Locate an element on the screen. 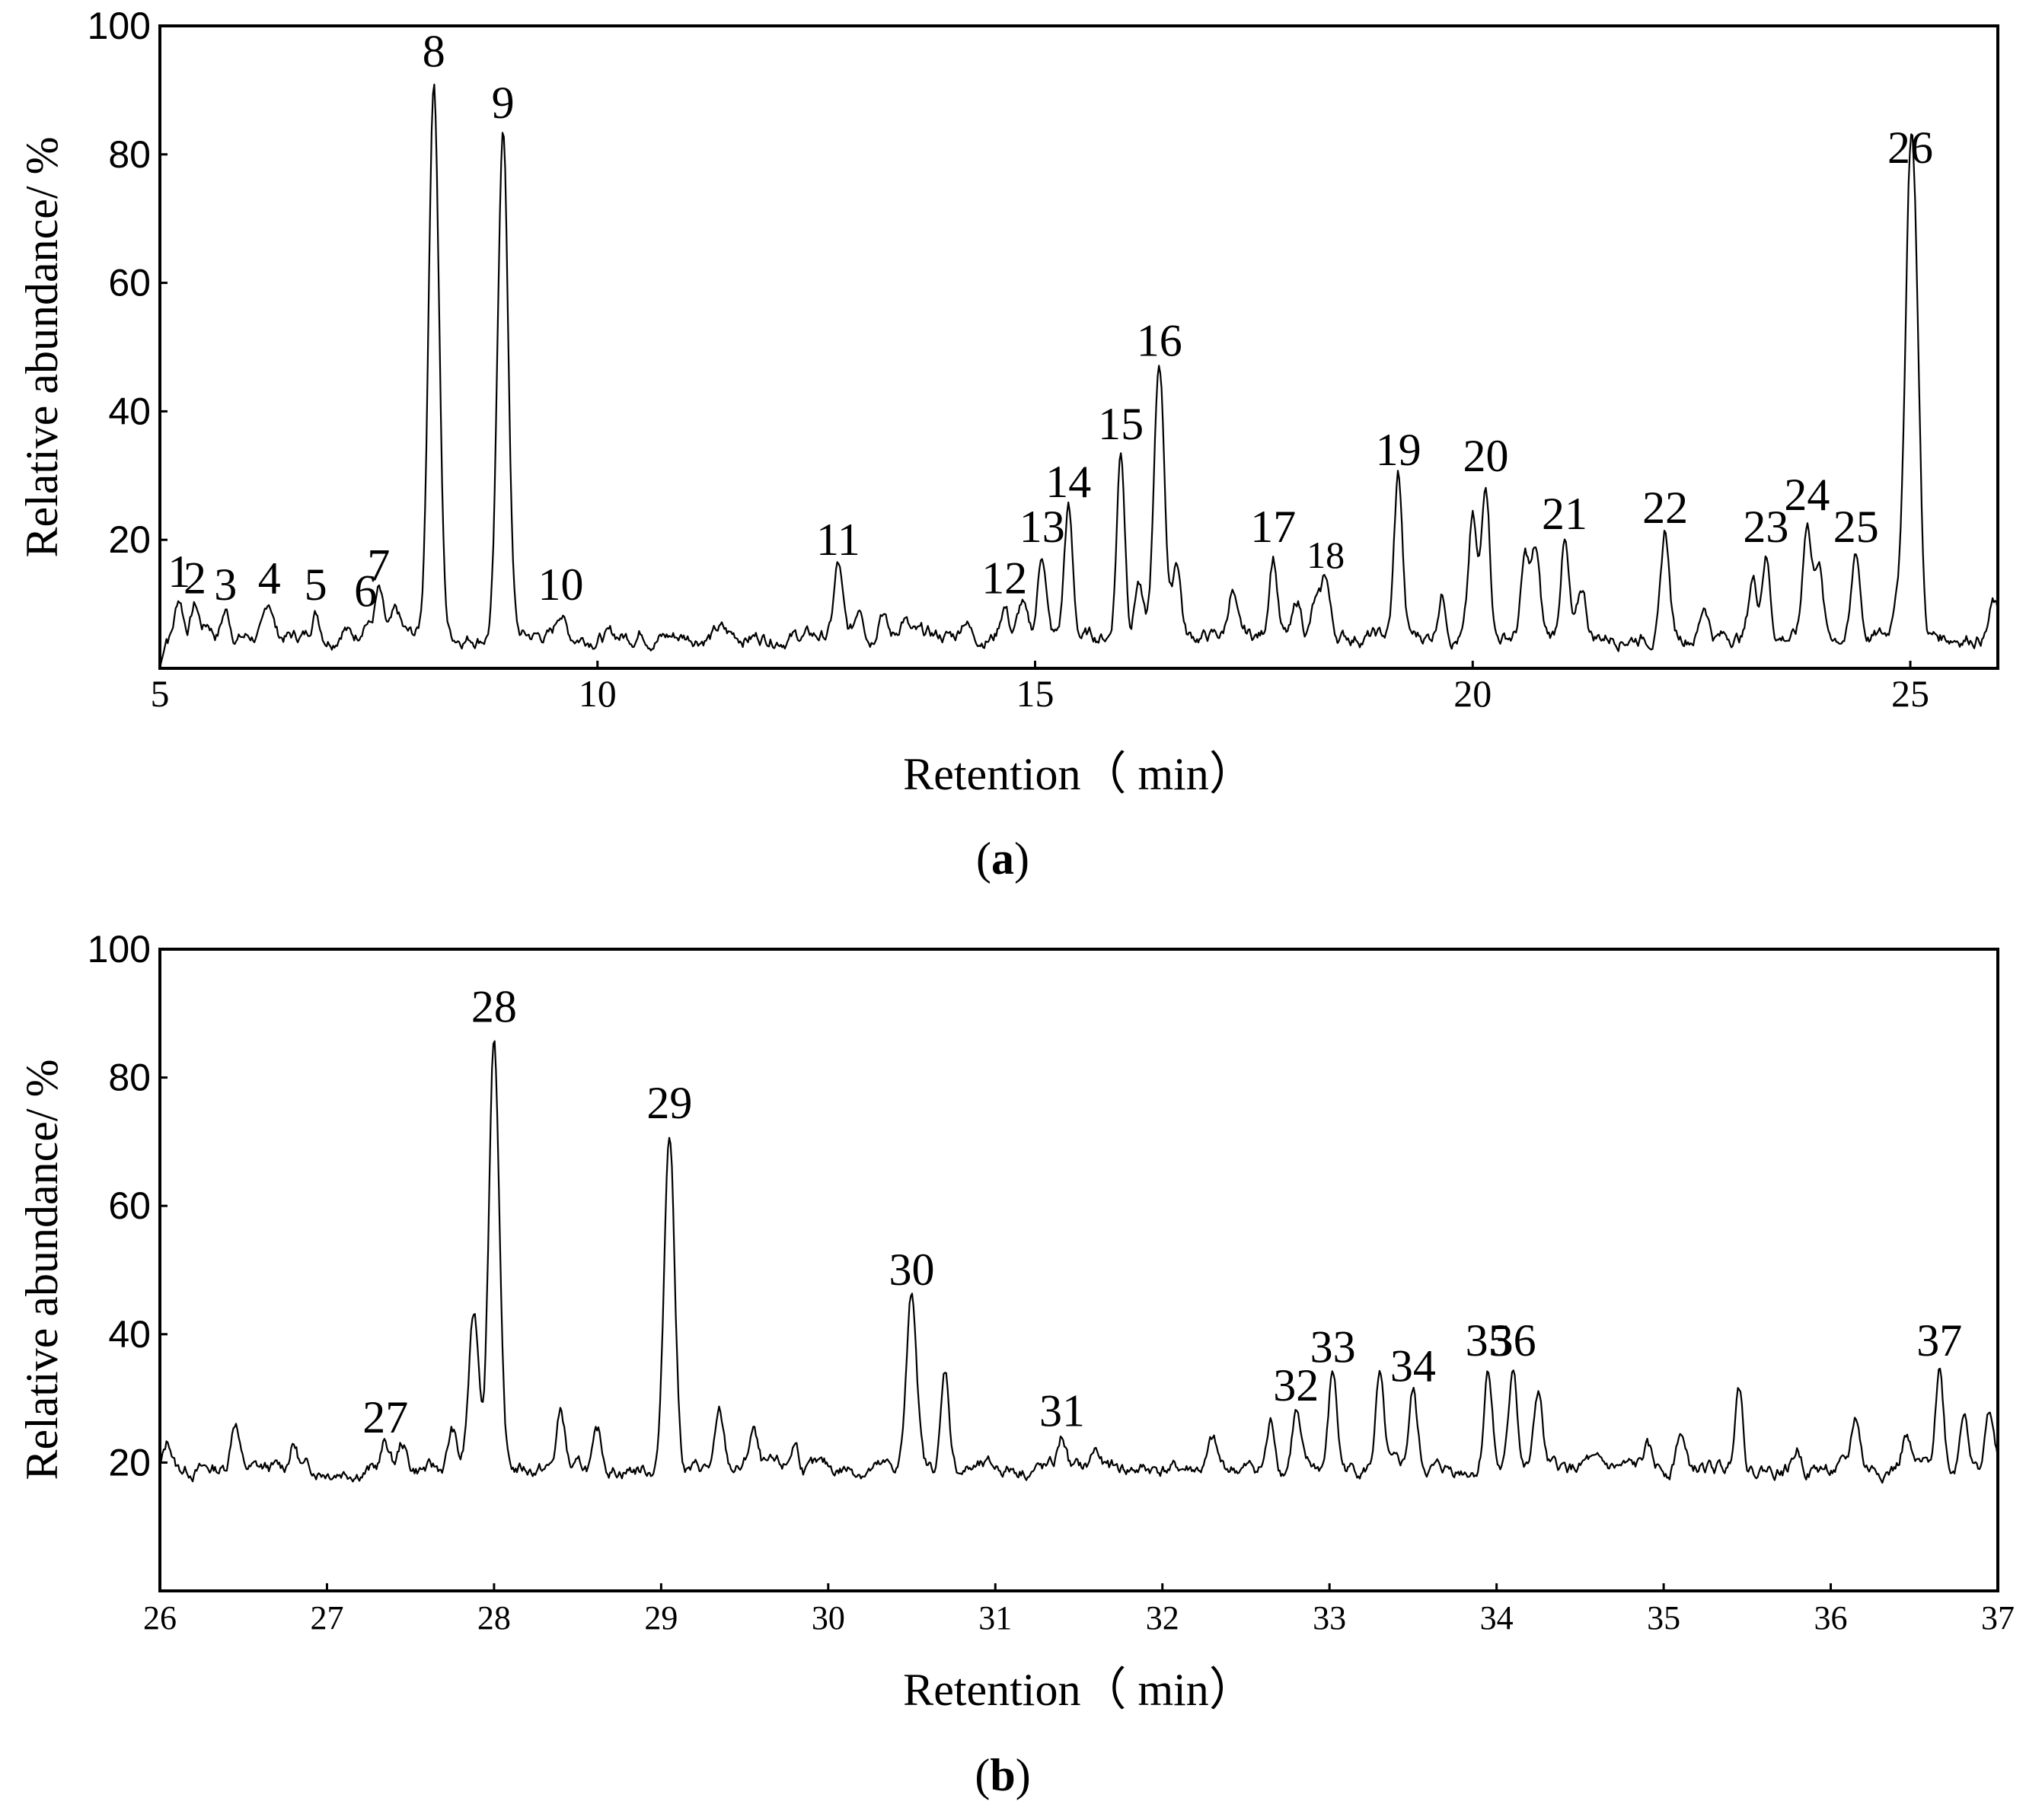 This screenshot has height=1820, width=2026. x-tick-label-b-34: 34 is located at coordinates (1497, 1618).